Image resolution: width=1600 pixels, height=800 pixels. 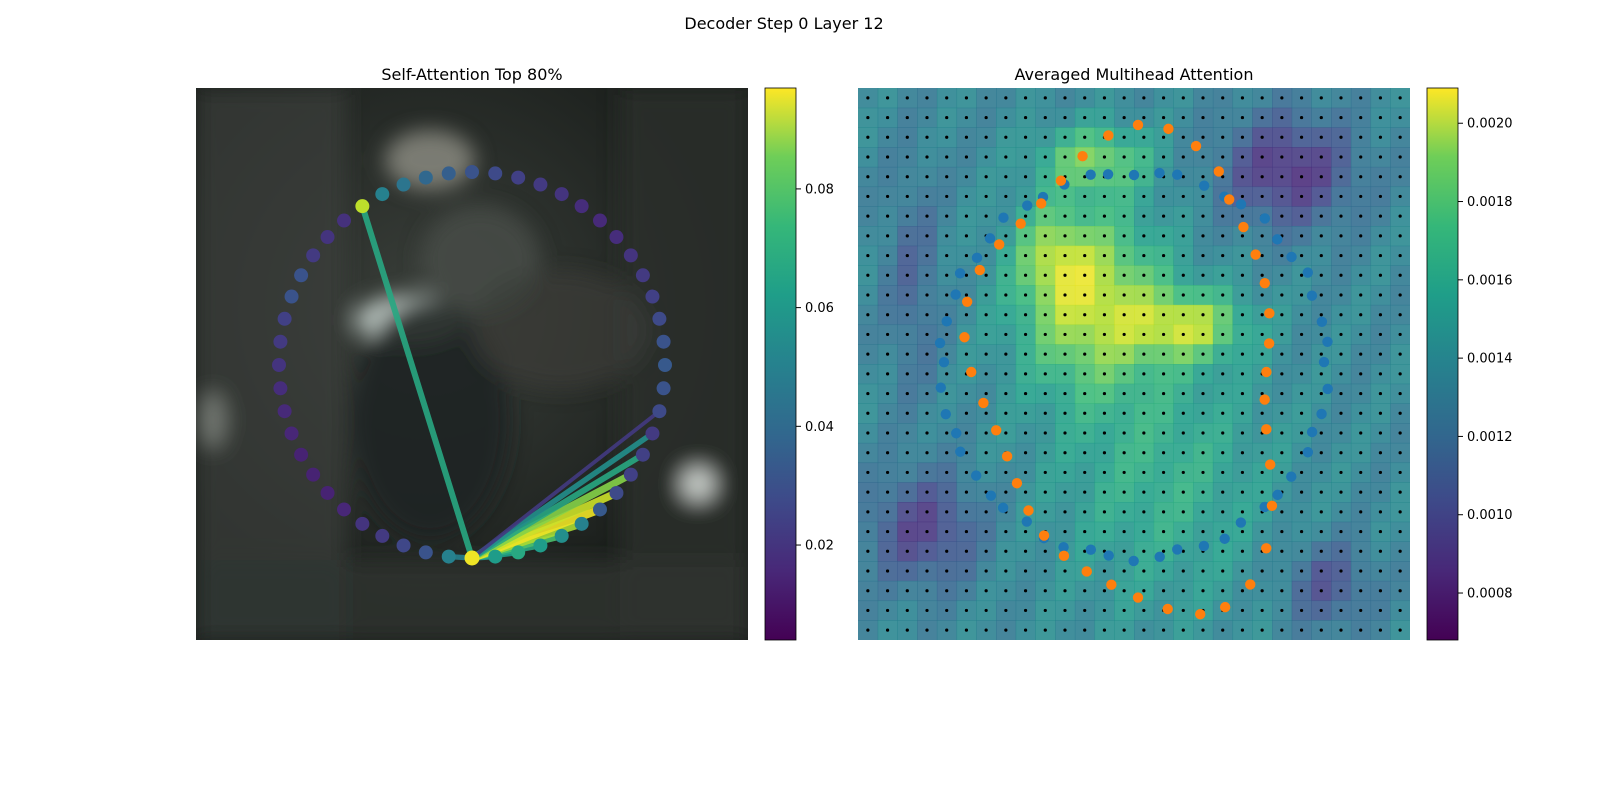 What do you see at coordinates (1490, 594) in the screenshot?
I see `colorbar-tick-label: 0.0008` at bounding box center [1490, 594].